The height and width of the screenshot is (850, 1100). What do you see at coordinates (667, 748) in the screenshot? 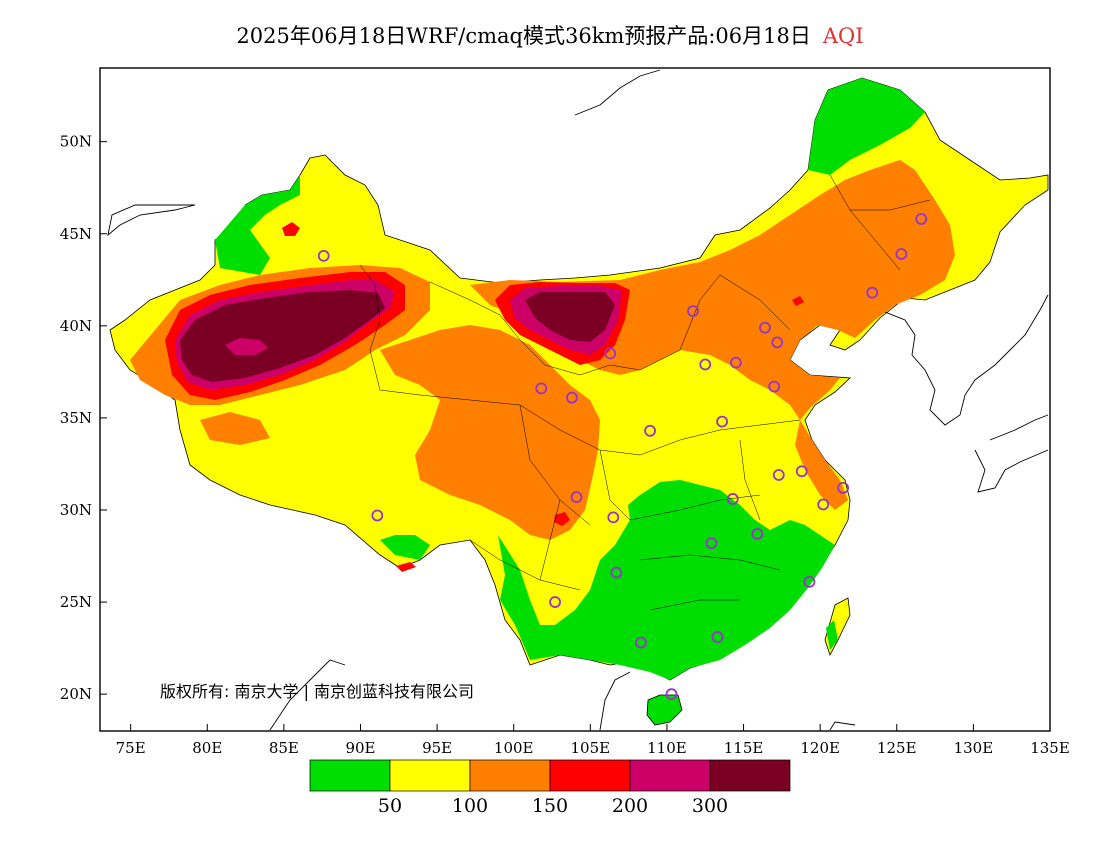
I see `lon-tick-label: 110E` at bounding box center [667, 748].